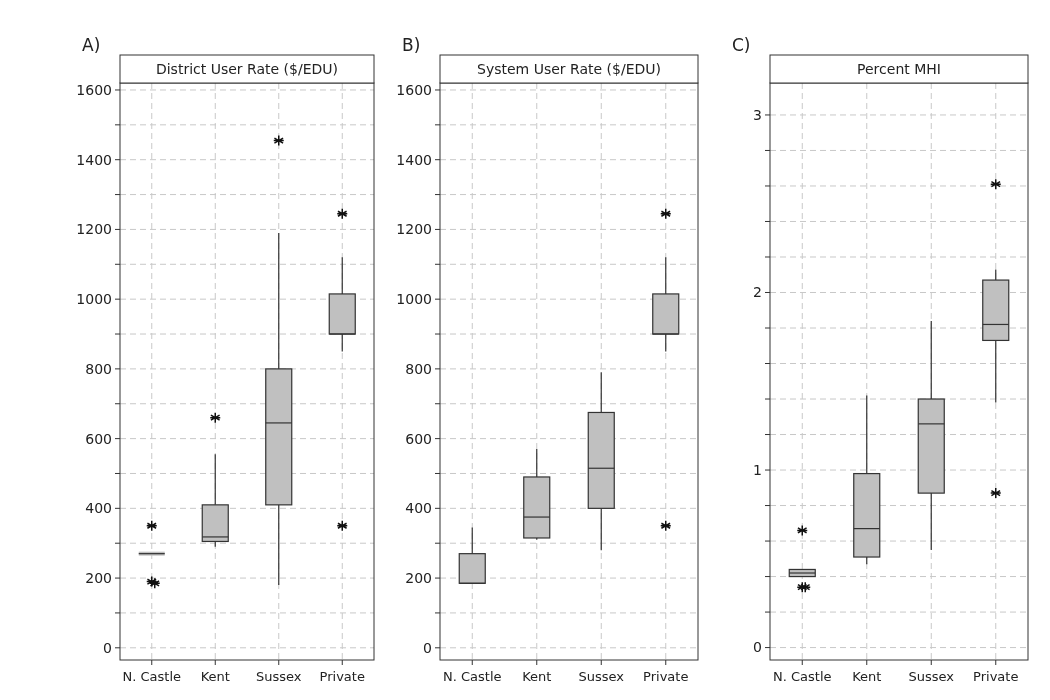 This screenshot has height=700, width=1050. I want to click on chart-title: System User Rate ($/EDU), so click(569, 69).